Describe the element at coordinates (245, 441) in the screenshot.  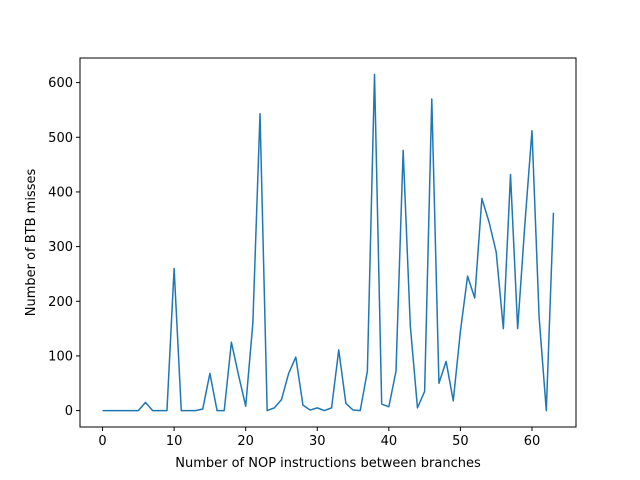
I see `x-tick-label: 20` at that location.